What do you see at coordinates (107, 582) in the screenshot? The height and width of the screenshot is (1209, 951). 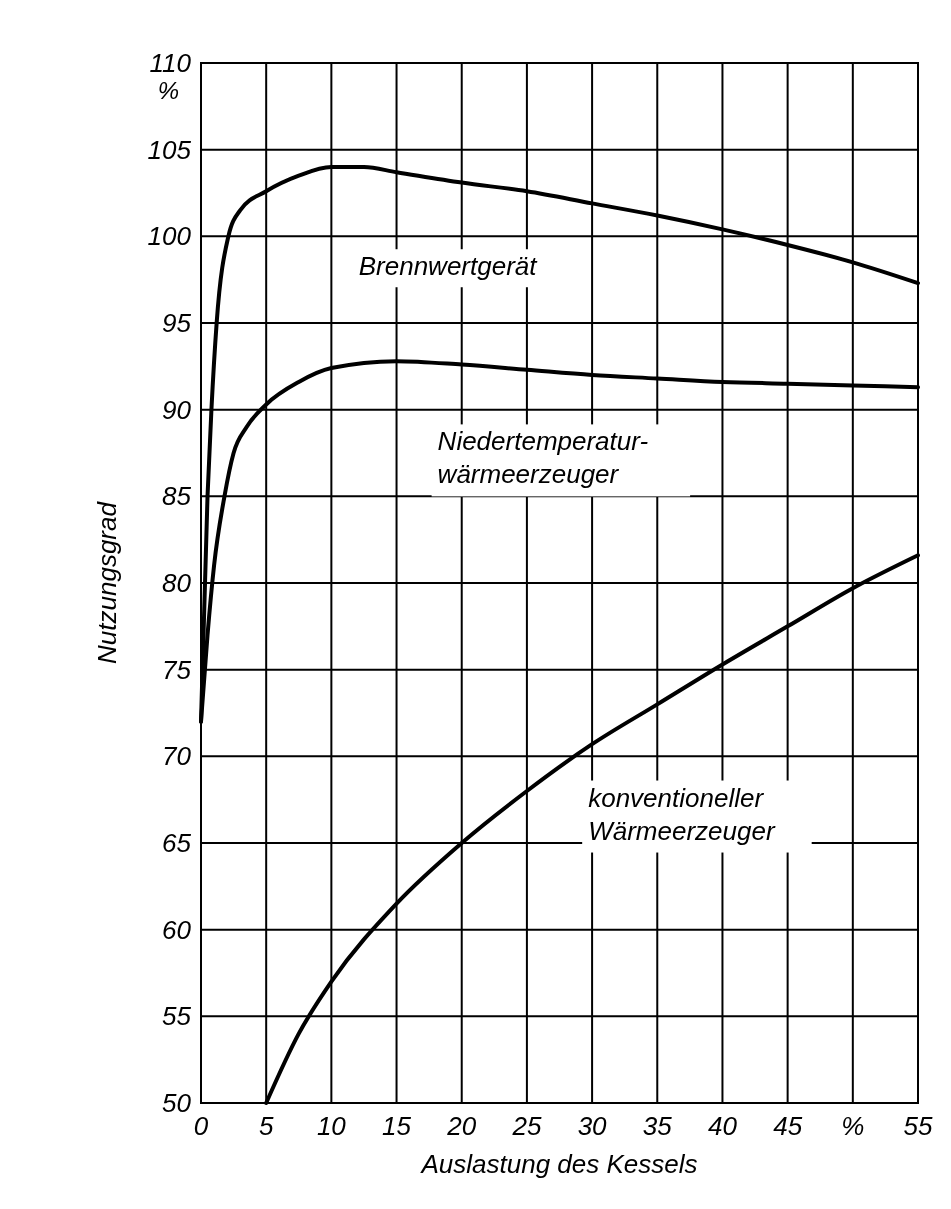 I see `y-axis-title: Nutzungsgrad` at bounding box center [107, 582].